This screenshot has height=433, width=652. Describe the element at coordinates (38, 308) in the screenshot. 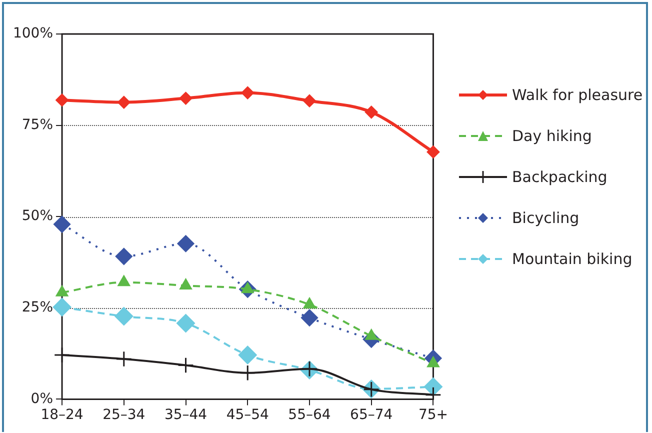

I see `y-tick-label: 25%` at that location.